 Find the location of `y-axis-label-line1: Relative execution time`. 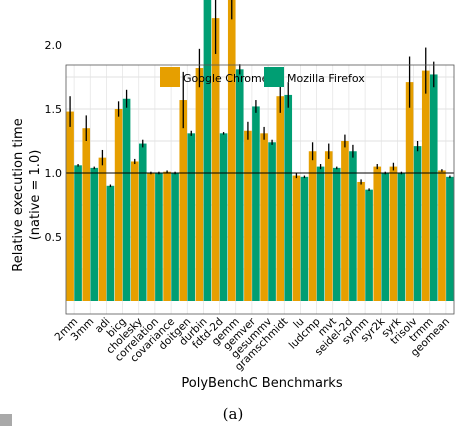

y-axis-label-line1: Relative execution time is located at coordinates (18, 194).